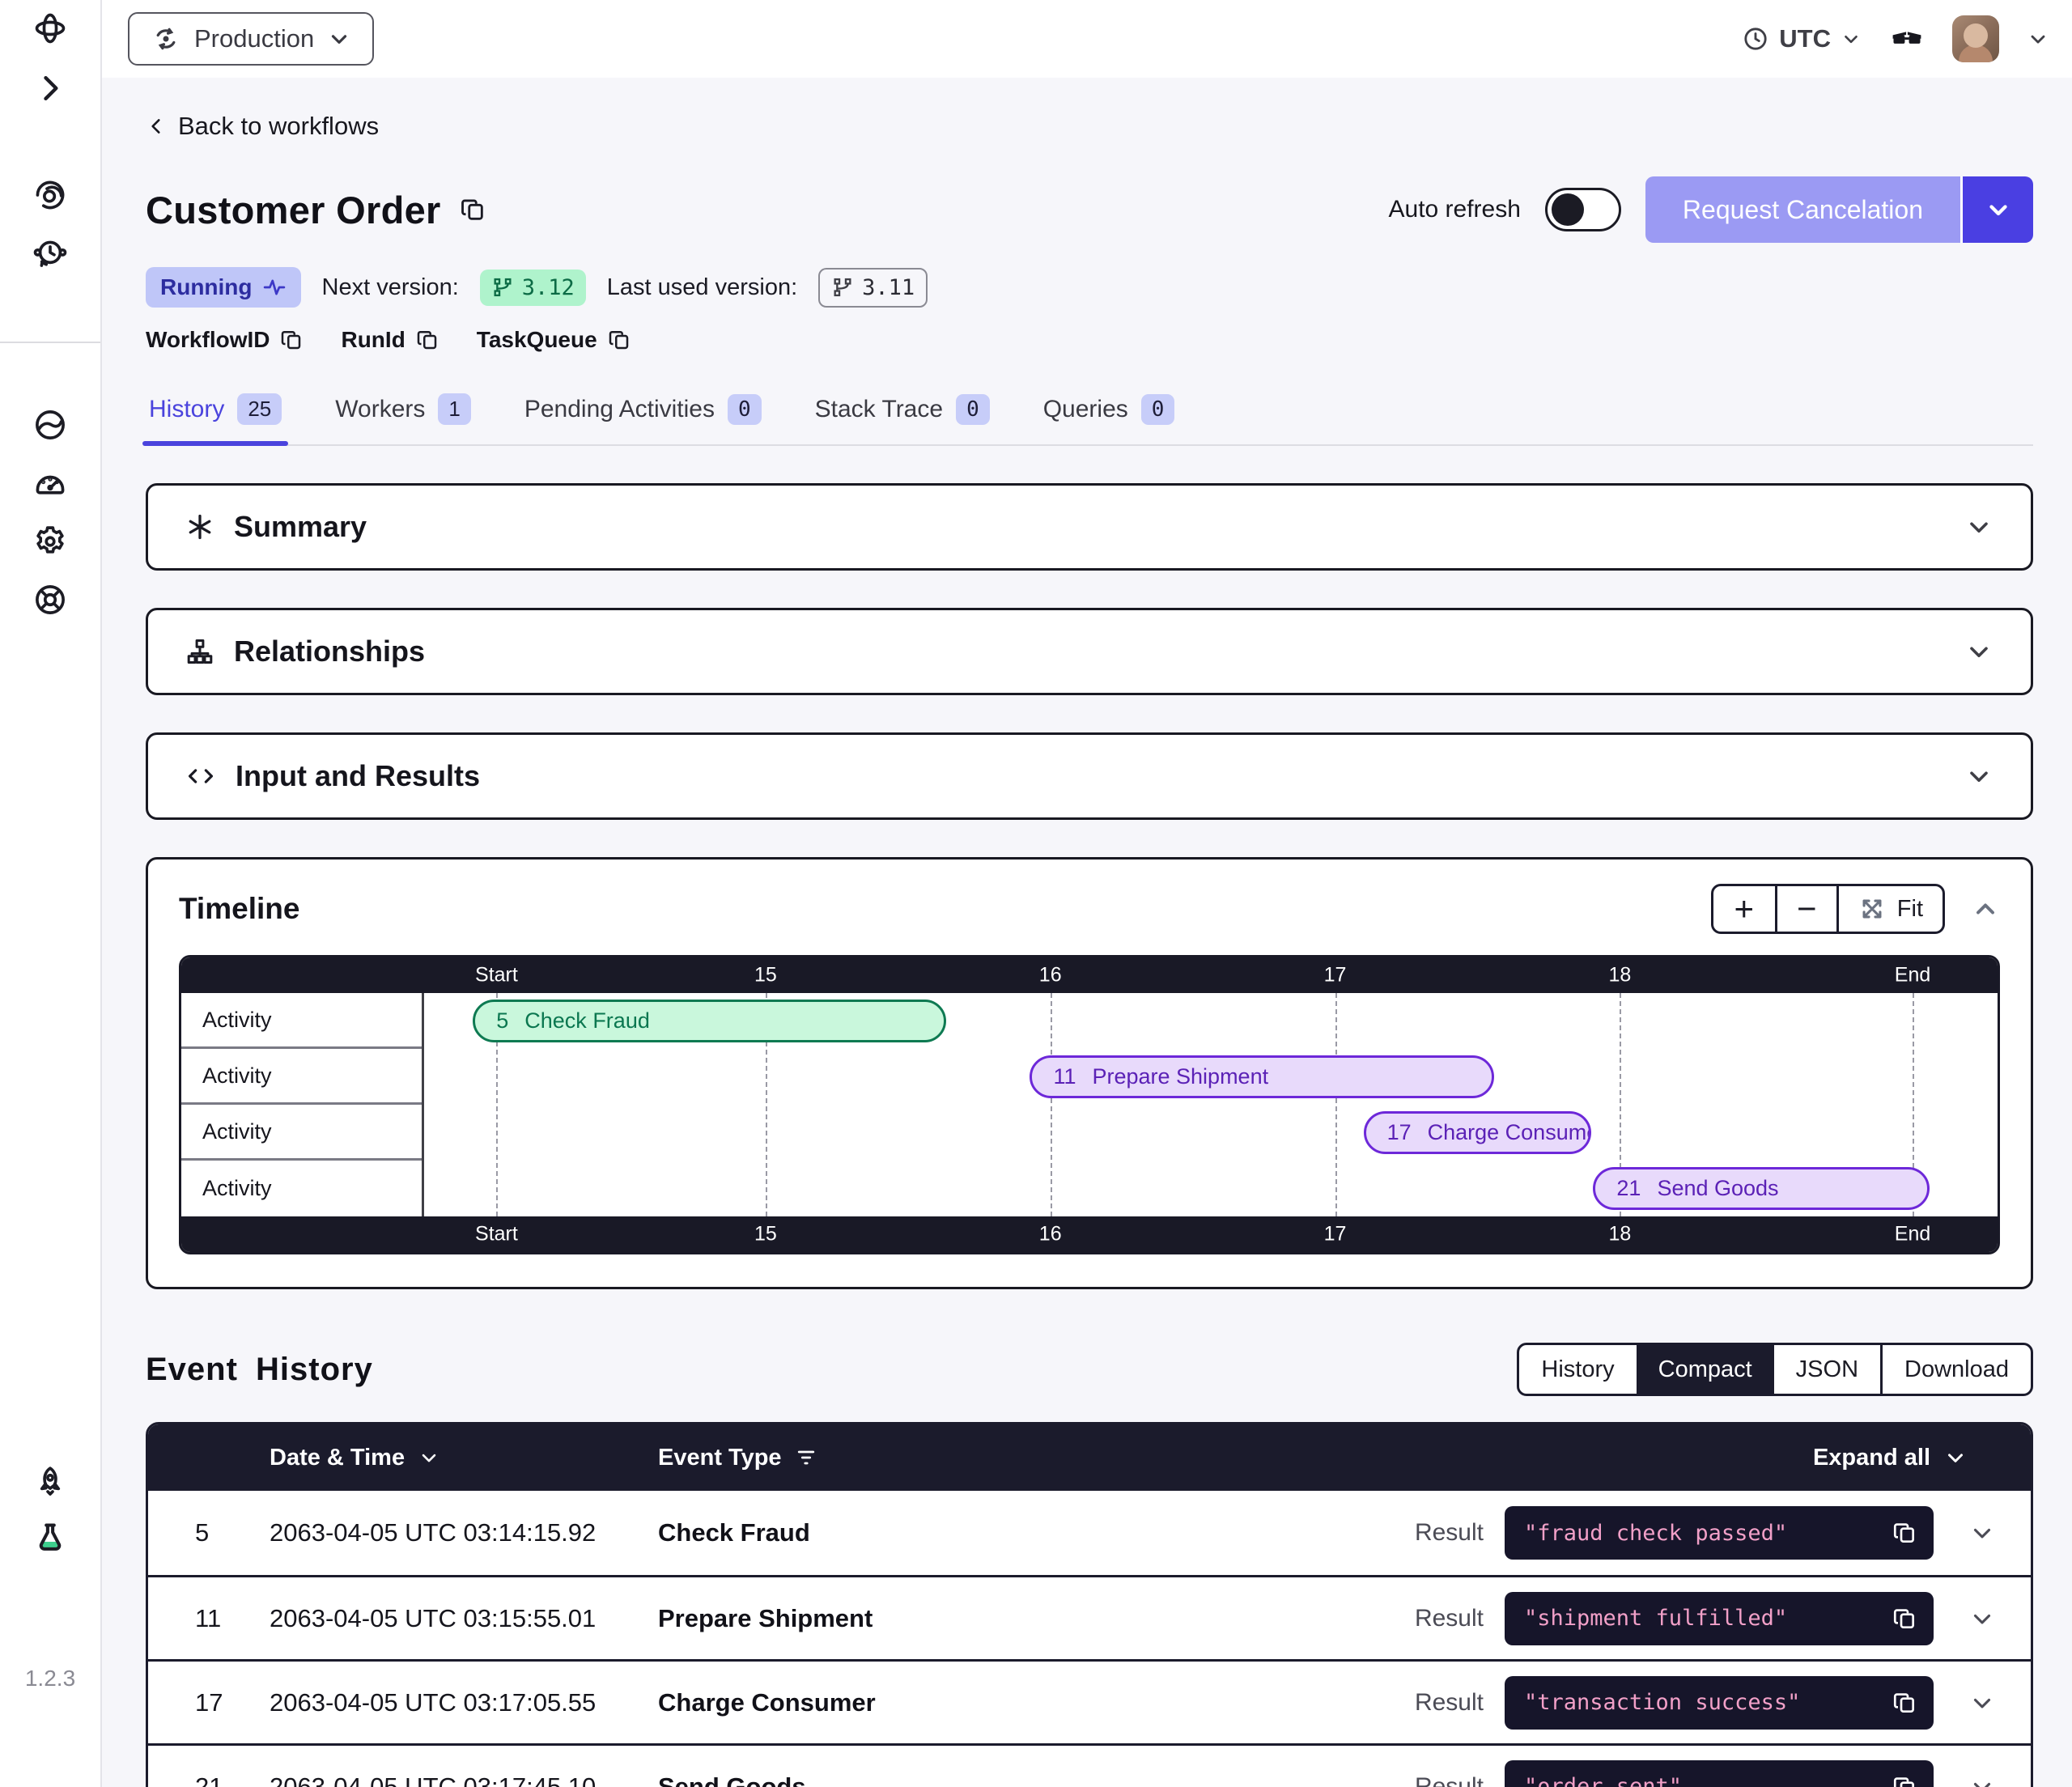 This screenshot has width=2072, height=1787. Describe the element at coordinates (643, 418) in the screenshot. I see `tab-pending-activities: Pending Activities 0` at that location.